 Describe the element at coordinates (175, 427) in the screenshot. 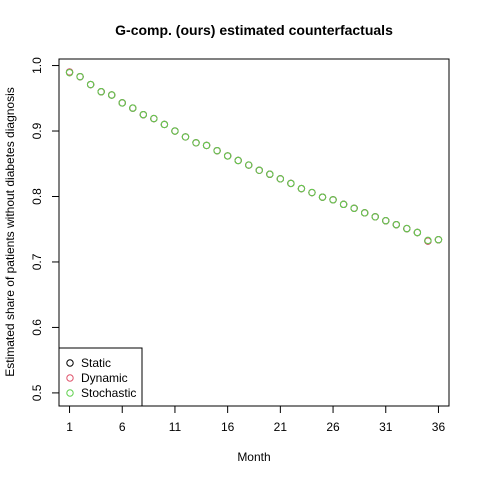

I see `x-tick-label: 11` at that location.